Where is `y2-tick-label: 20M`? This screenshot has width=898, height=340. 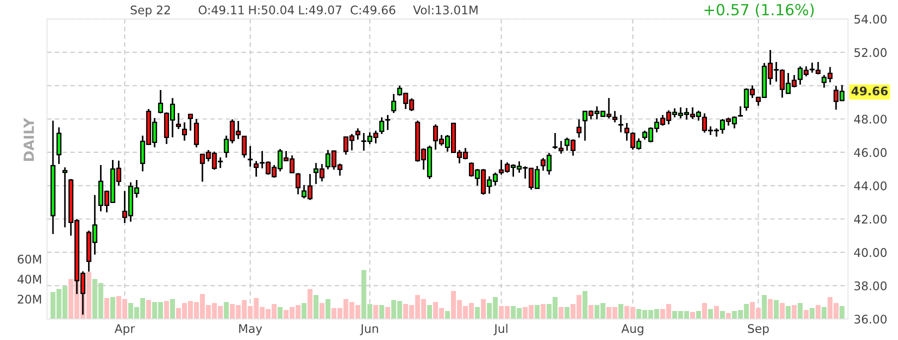 y2-tick-label: 20M is located at coordinates (29, 299).